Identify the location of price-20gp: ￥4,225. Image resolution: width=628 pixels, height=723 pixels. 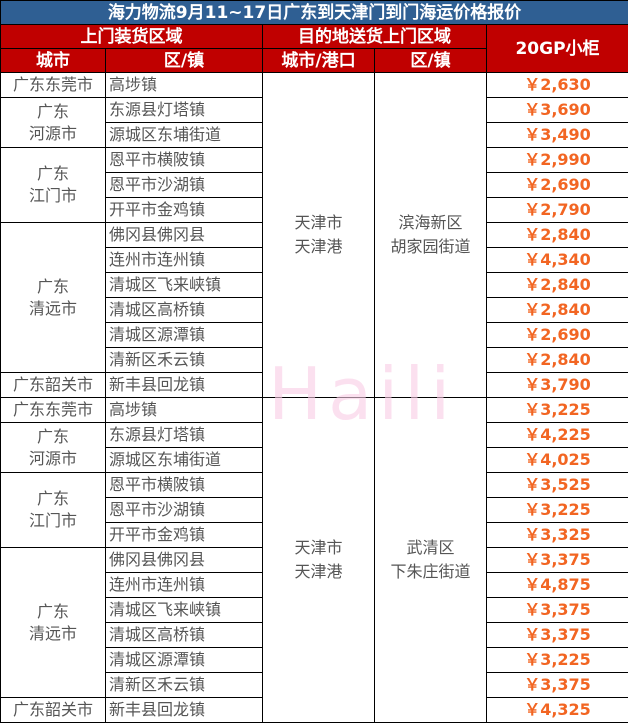
(556, 435).